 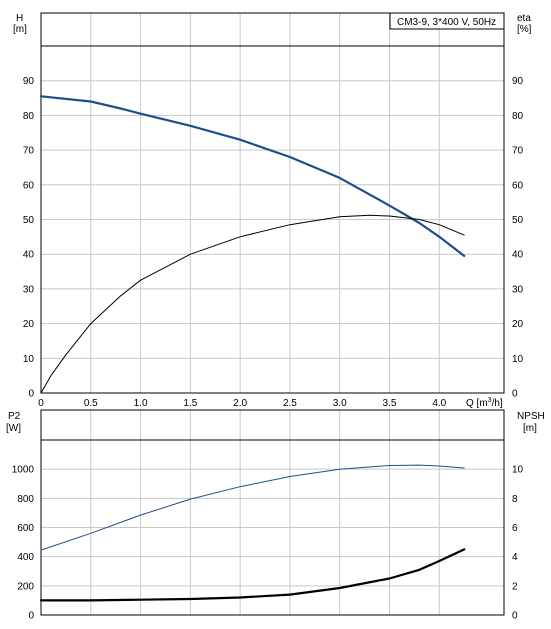 I want to click on x-tick-label: 0, so click(x=41, y=403).